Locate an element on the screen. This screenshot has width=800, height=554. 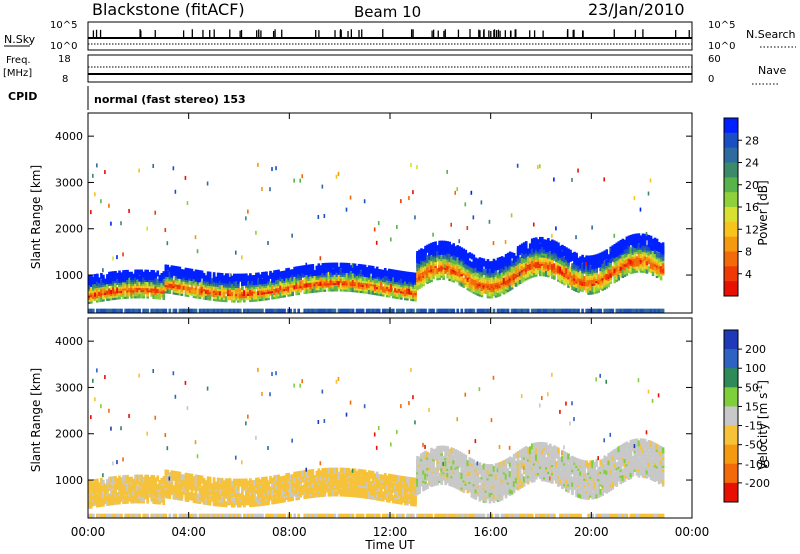
beam-label: Beam 10 is located at coordinates (387, 12).